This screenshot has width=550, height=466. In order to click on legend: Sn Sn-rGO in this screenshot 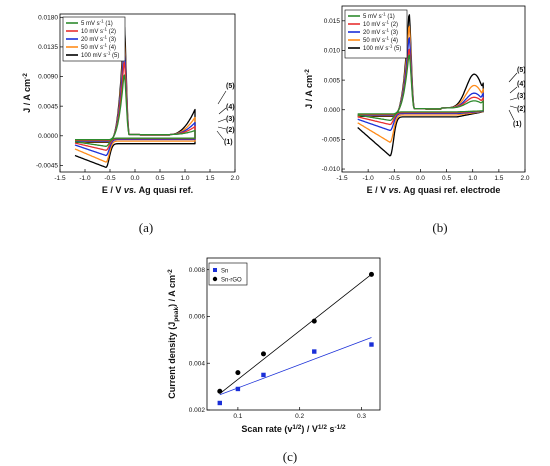, I will do `click(228, 274)`.